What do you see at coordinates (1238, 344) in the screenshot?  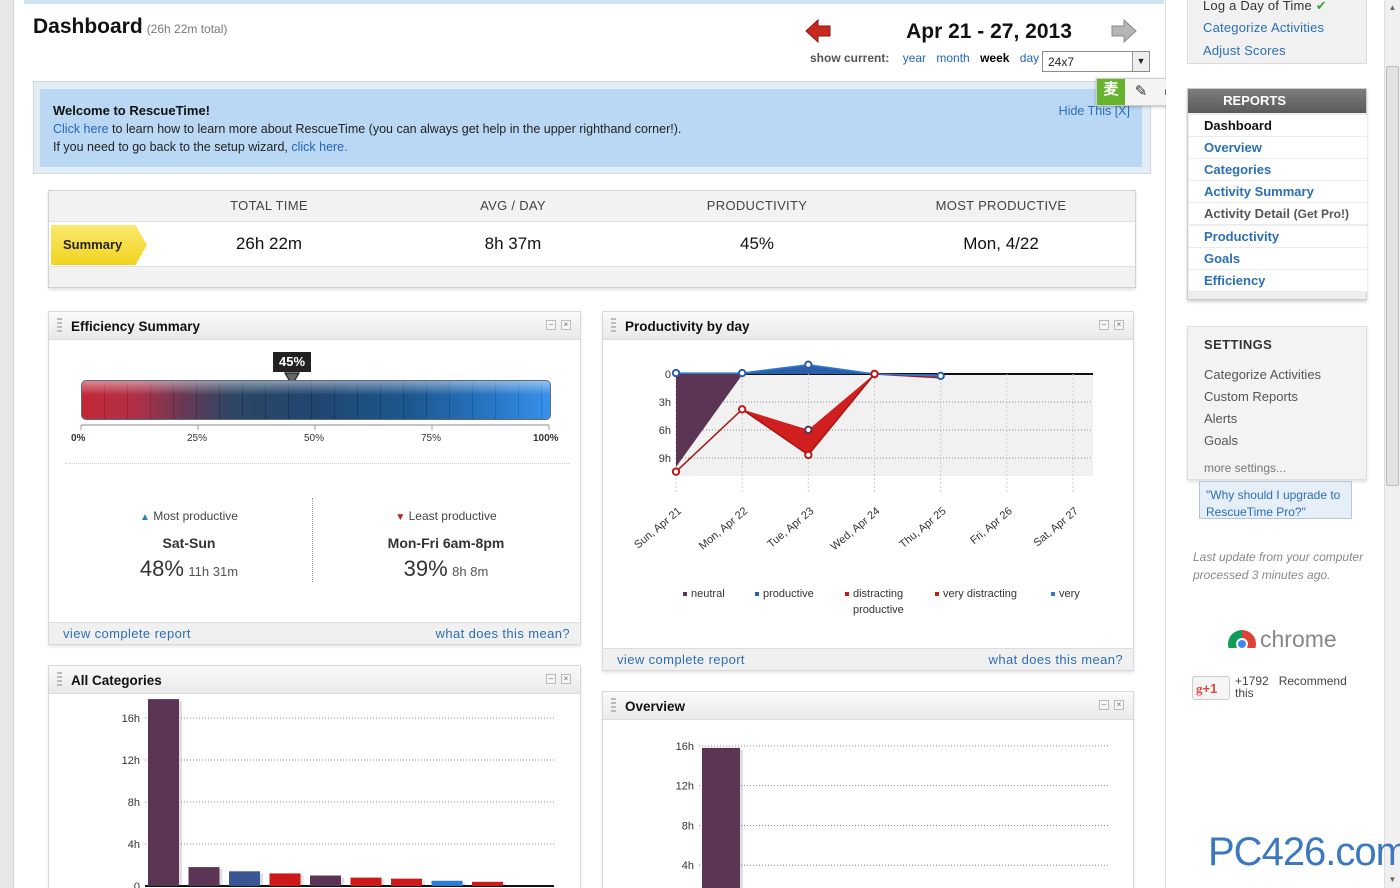 I see `settings-title: SETTINGS` at bounding box center [1238, 344].